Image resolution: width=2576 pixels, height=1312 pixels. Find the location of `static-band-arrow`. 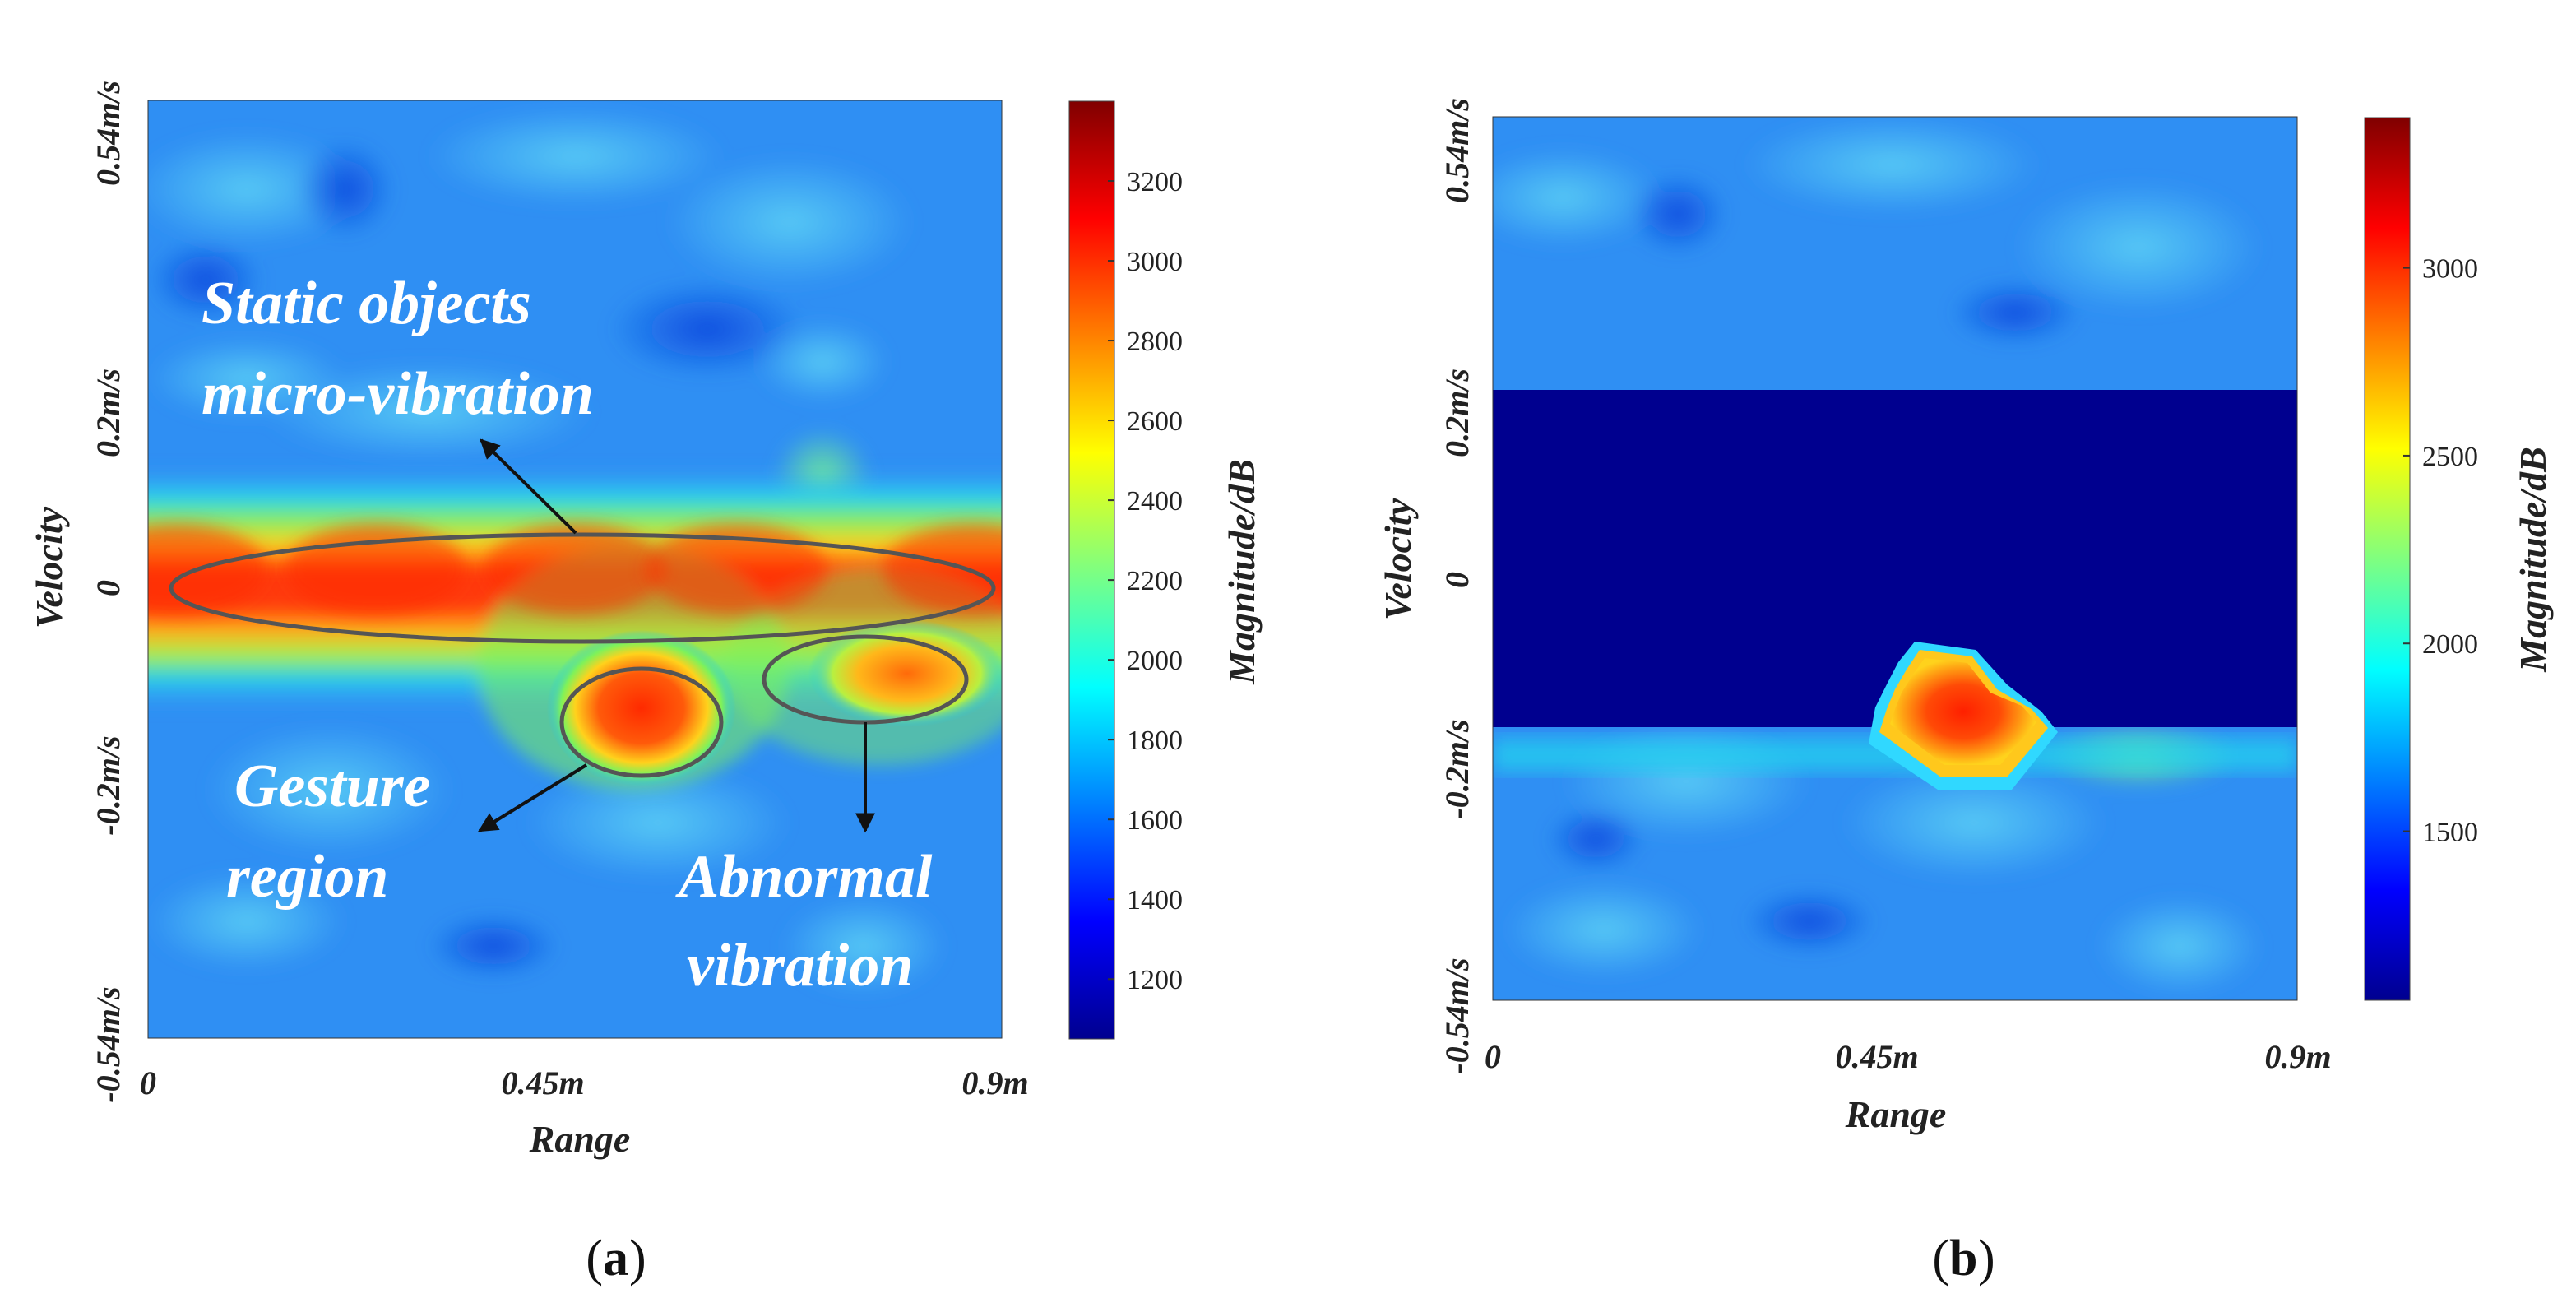

static-band-arrow is located at coordinates (529, 487).